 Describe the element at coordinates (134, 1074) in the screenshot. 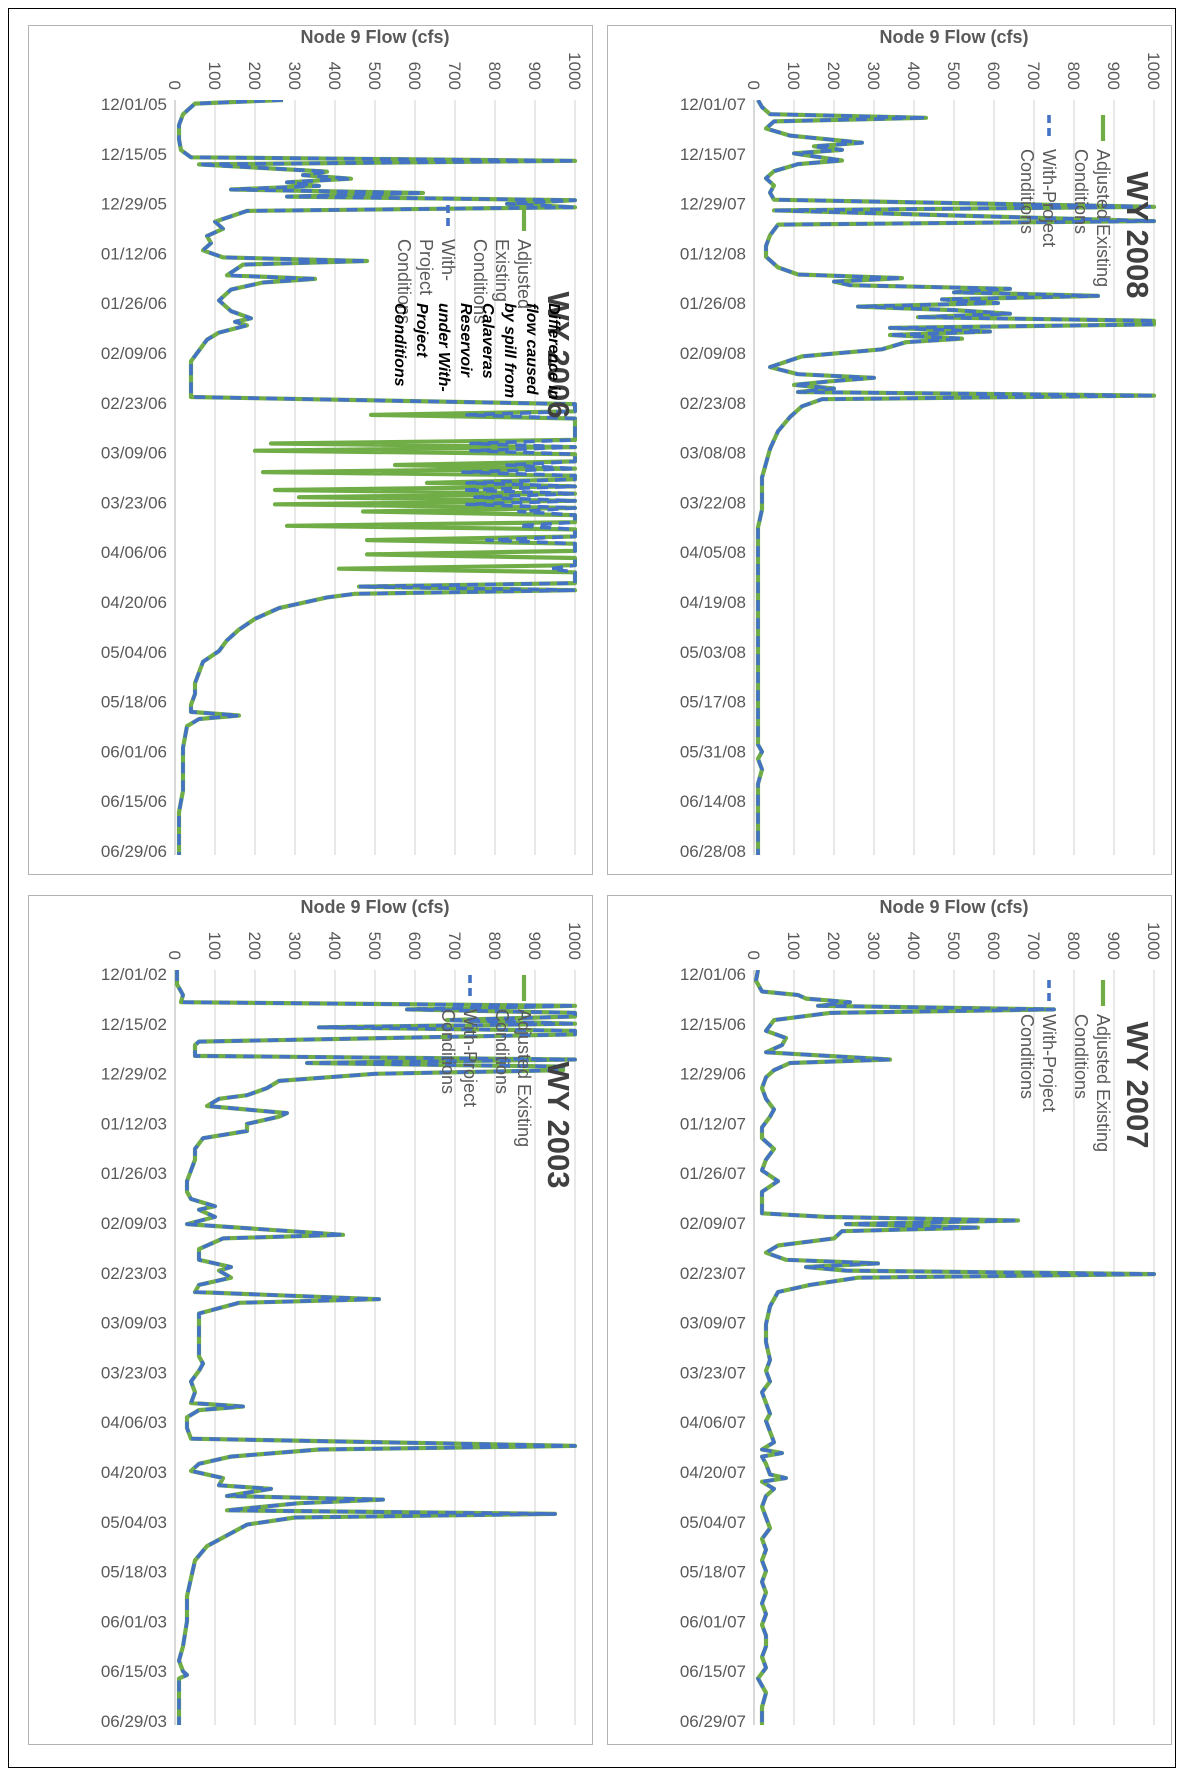

I see `x-tick-label: 12/29/02` at that location.